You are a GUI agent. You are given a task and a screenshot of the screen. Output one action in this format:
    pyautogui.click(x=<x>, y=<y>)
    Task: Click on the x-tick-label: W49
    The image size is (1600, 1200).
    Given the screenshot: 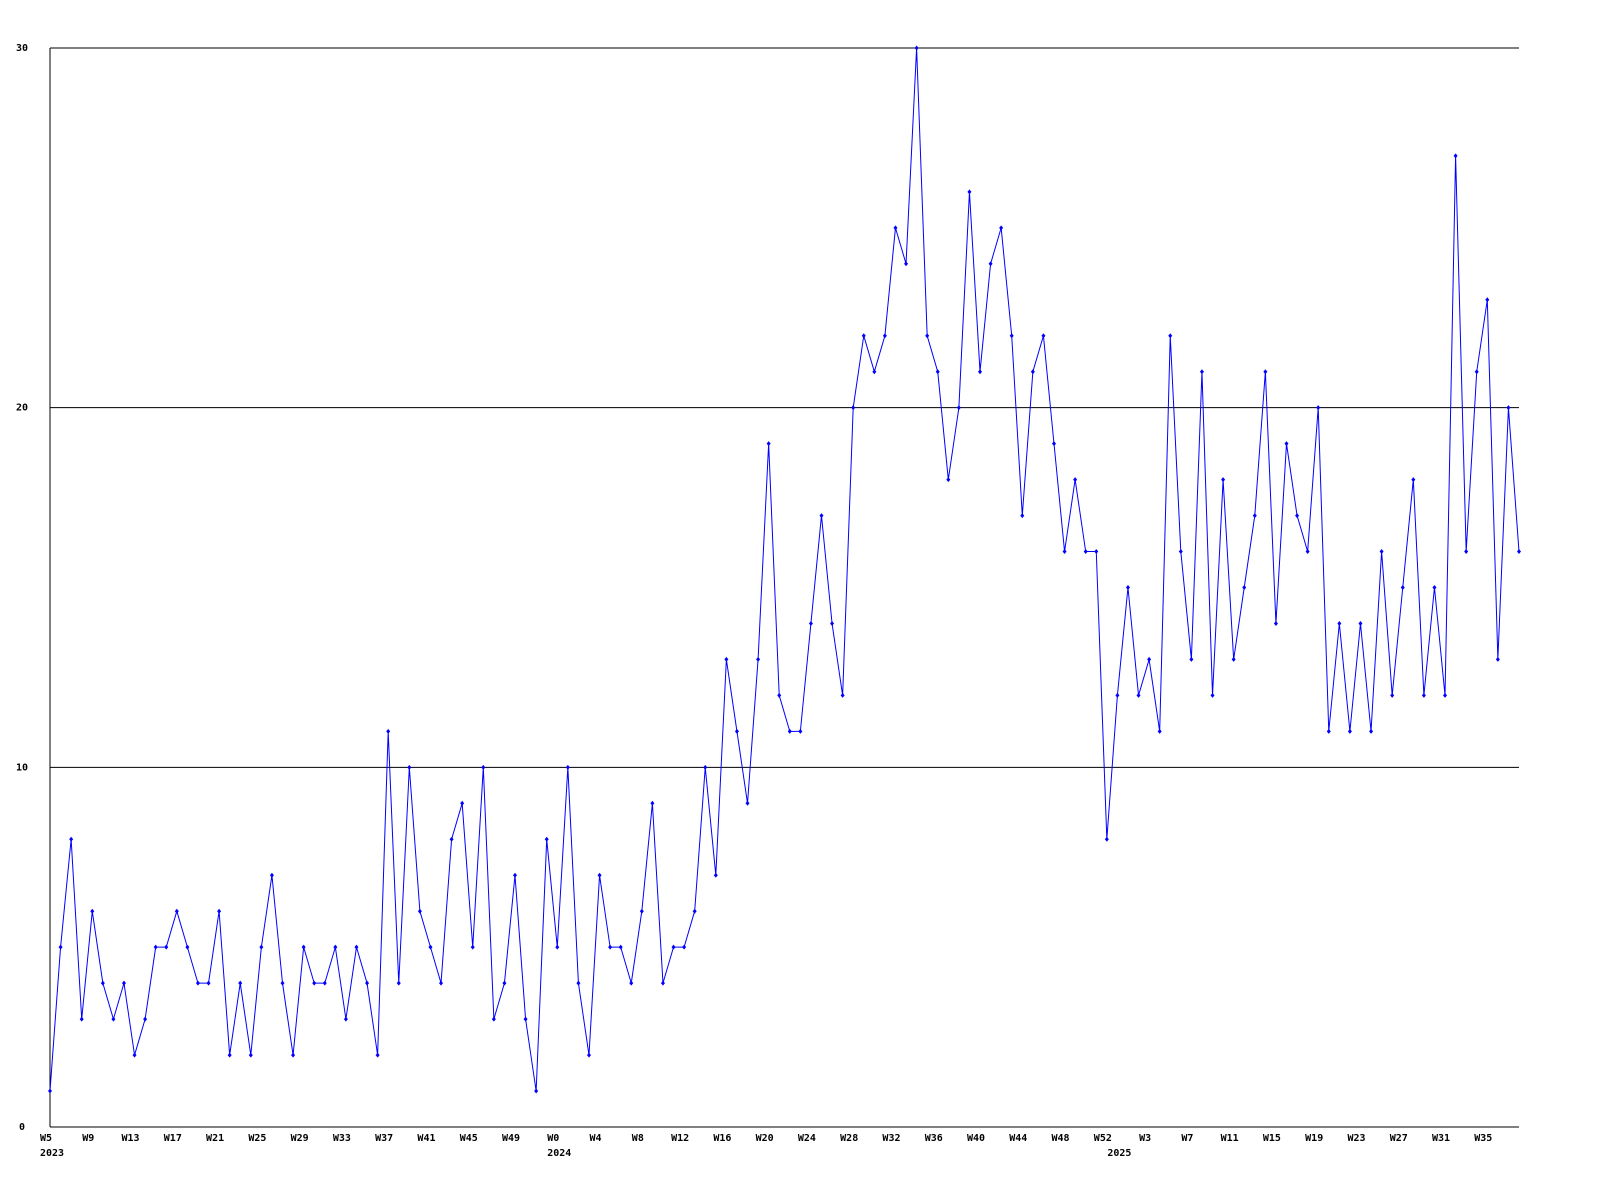 What is the action you would take?
    pyautogui.click(x=511, y=1138)
    